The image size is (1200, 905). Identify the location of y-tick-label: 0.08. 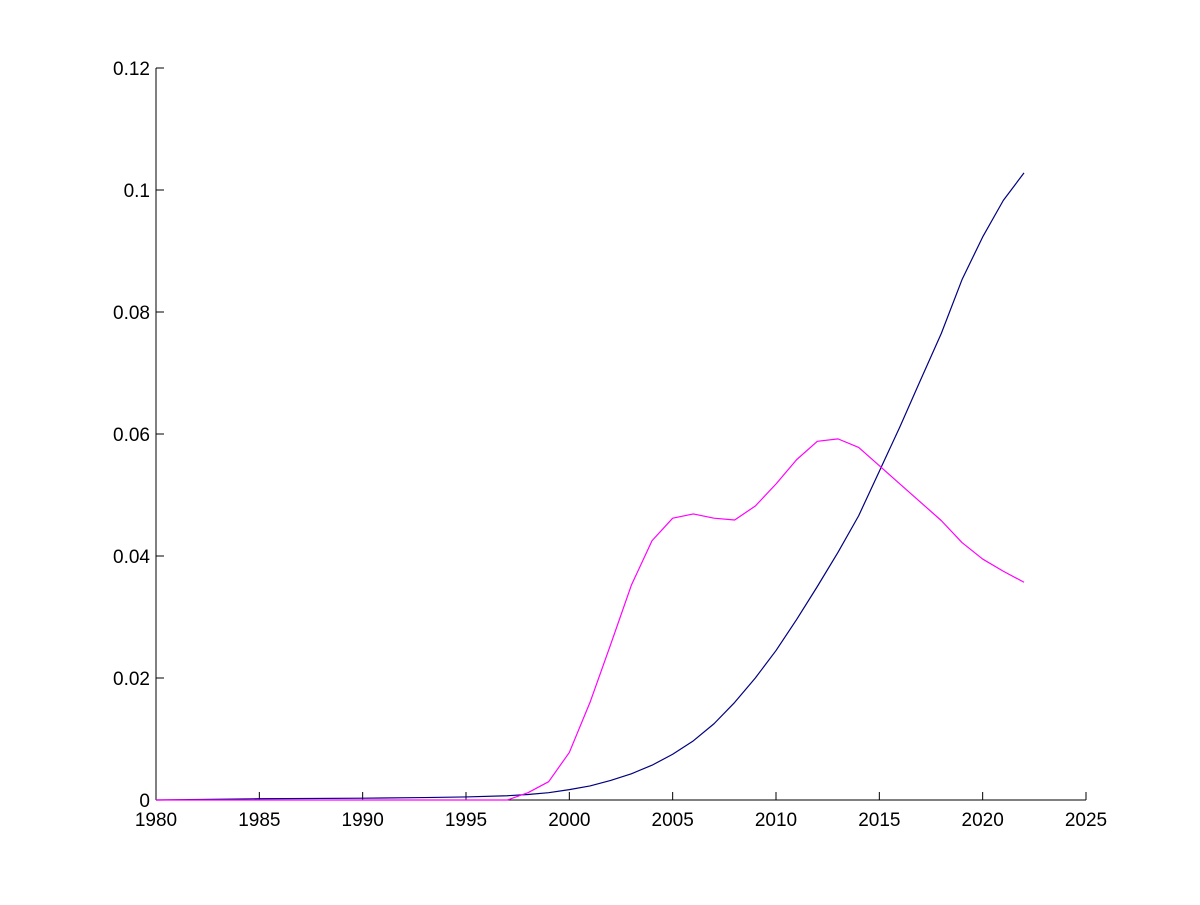
(131, 313).